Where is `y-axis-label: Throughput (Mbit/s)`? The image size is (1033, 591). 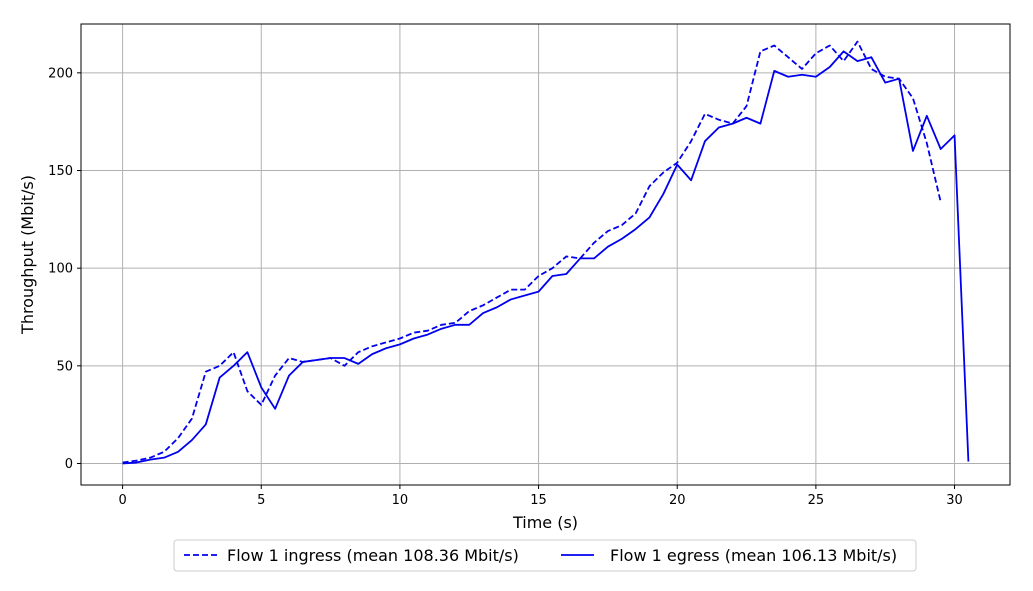 y-axis-label: Throughput (Mbit/s) is located at coordinates (27, 255).